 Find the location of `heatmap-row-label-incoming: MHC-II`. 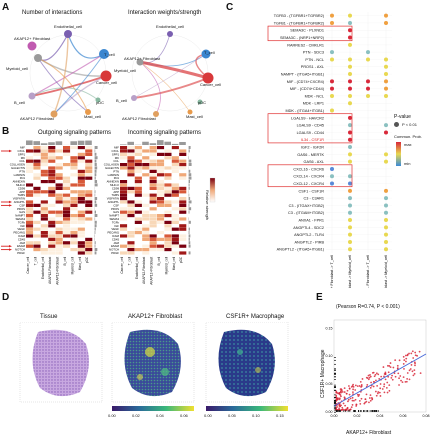

heatmap-row-label-incoming: MHC-II is located at coordinates (114, 185).